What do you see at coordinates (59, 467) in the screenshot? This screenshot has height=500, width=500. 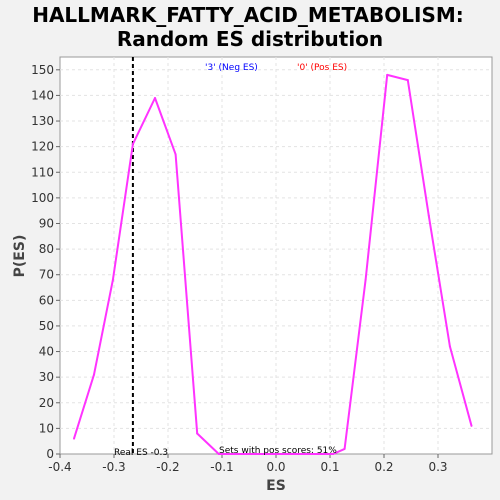 I see `x-tick-label: -0.4` at bounding box center [59, 467].